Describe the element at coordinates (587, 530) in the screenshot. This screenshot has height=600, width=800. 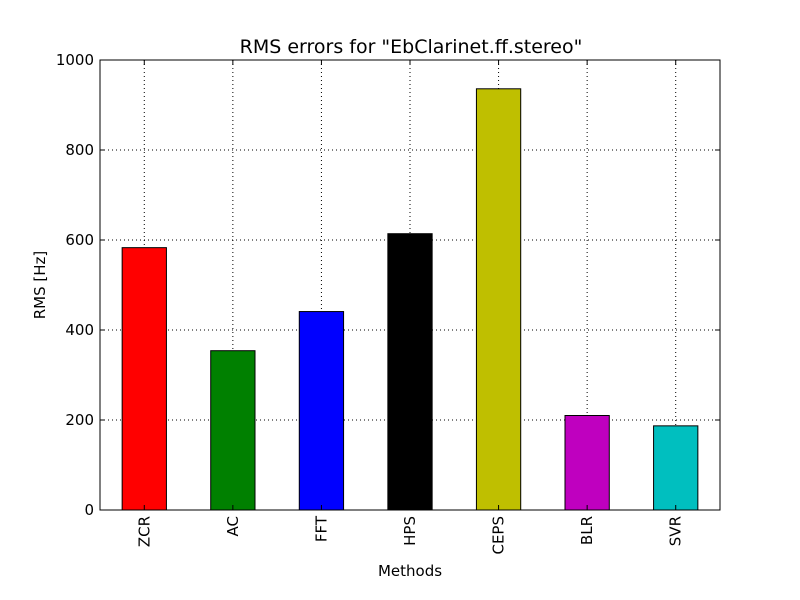
I see `x-tick-label: BLR` at that location.